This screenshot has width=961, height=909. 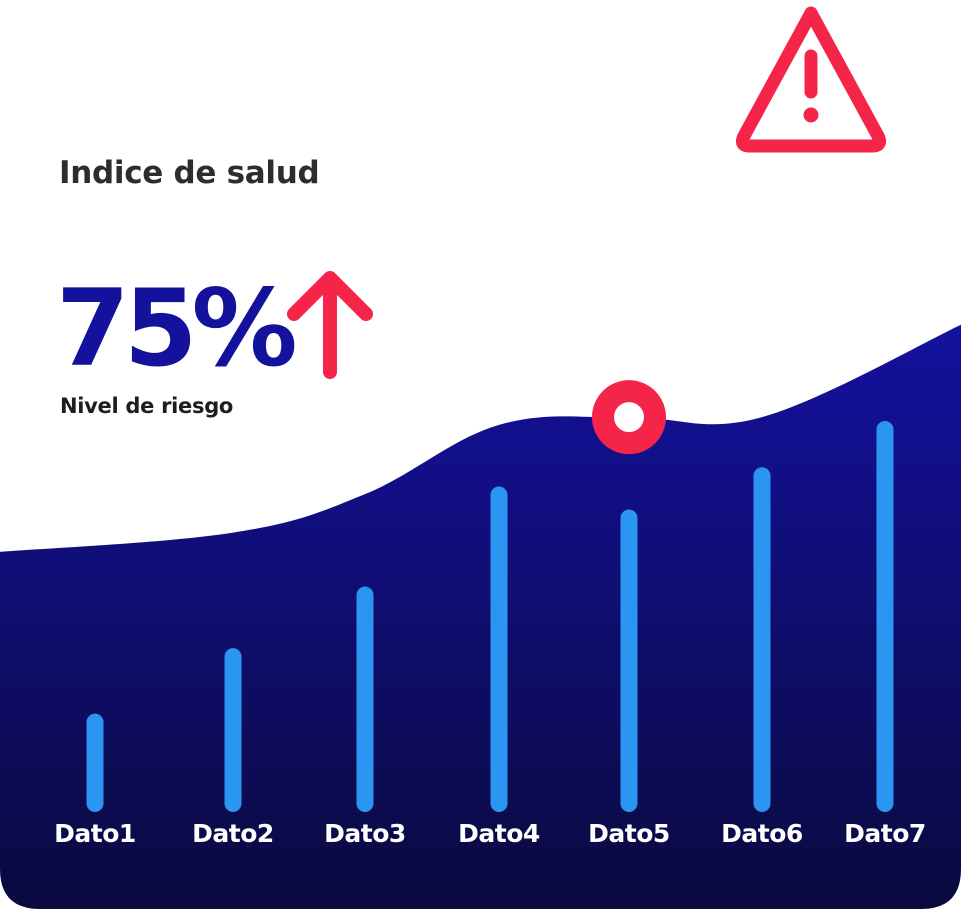 I want to click on bar-dato5, so click(x=629, y=660).